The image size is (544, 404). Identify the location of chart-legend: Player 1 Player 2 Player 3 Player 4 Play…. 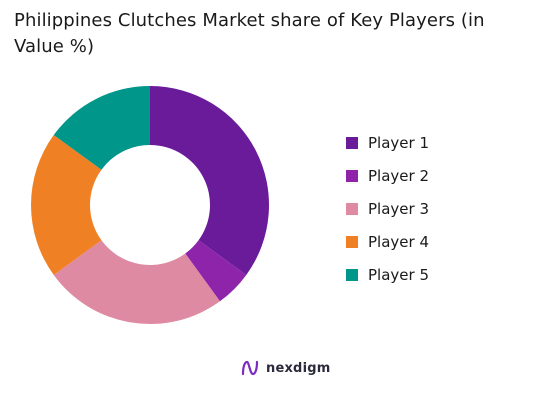
(387, 208).